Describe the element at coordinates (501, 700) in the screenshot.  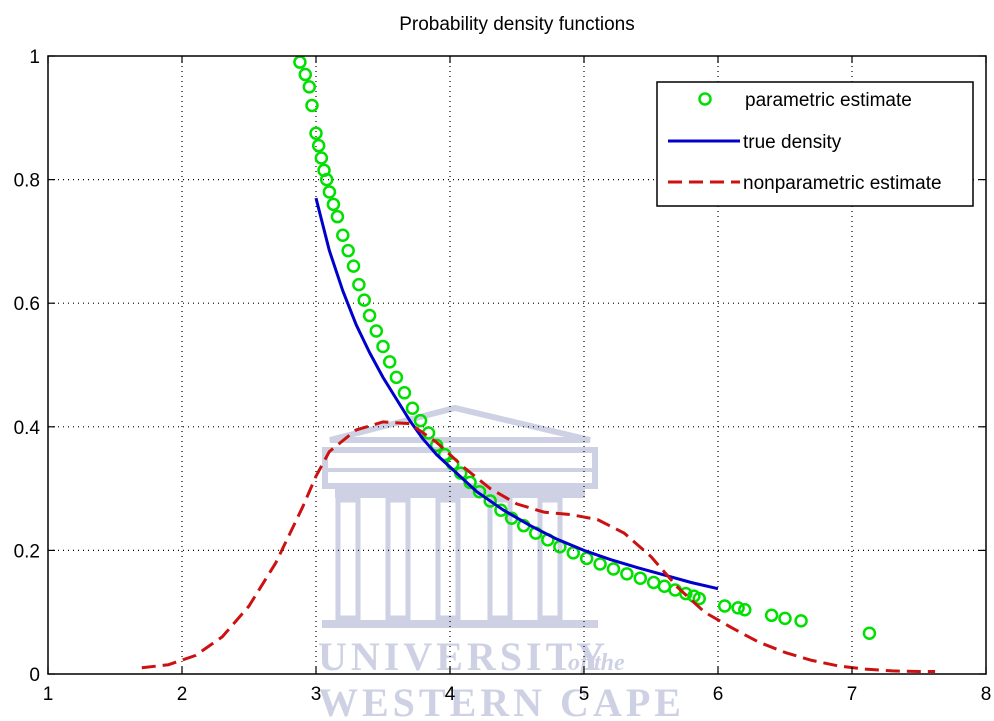
I see `watermark-western-cape-text: WESTERN CAPE` at that location.